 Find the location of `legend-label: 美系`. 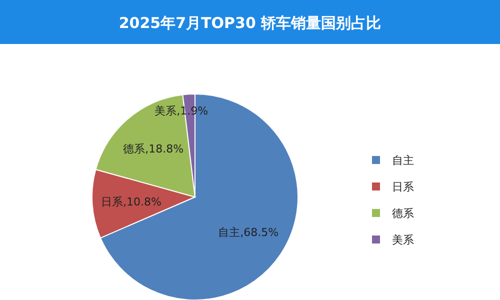

legend-label: 美系 is located at coordinates (403, 240).